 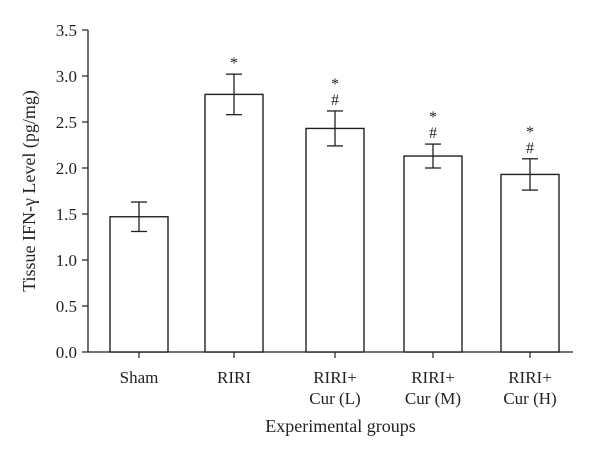 I want to click on x-tick-label: Cur (M), so click(x=433, y=398).